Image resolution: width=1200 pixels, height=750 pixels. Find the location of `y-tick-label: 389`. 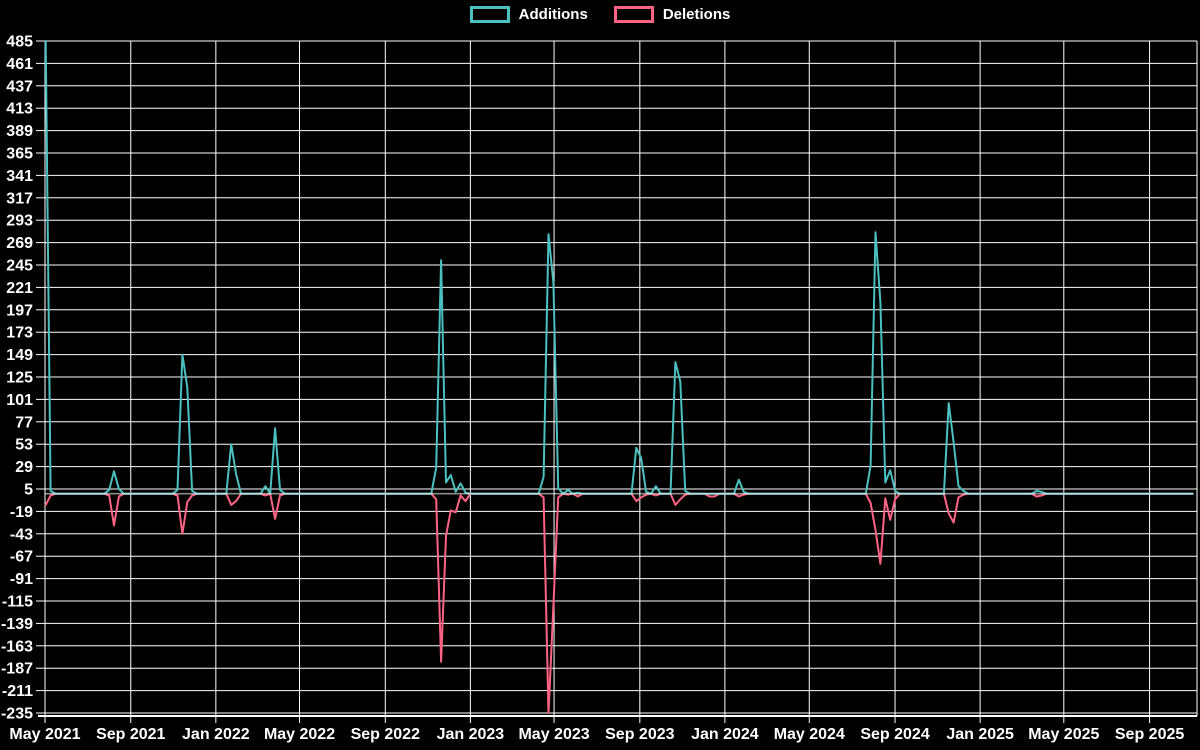

y-tick-label: 389 is located at coordinates (19, 131).